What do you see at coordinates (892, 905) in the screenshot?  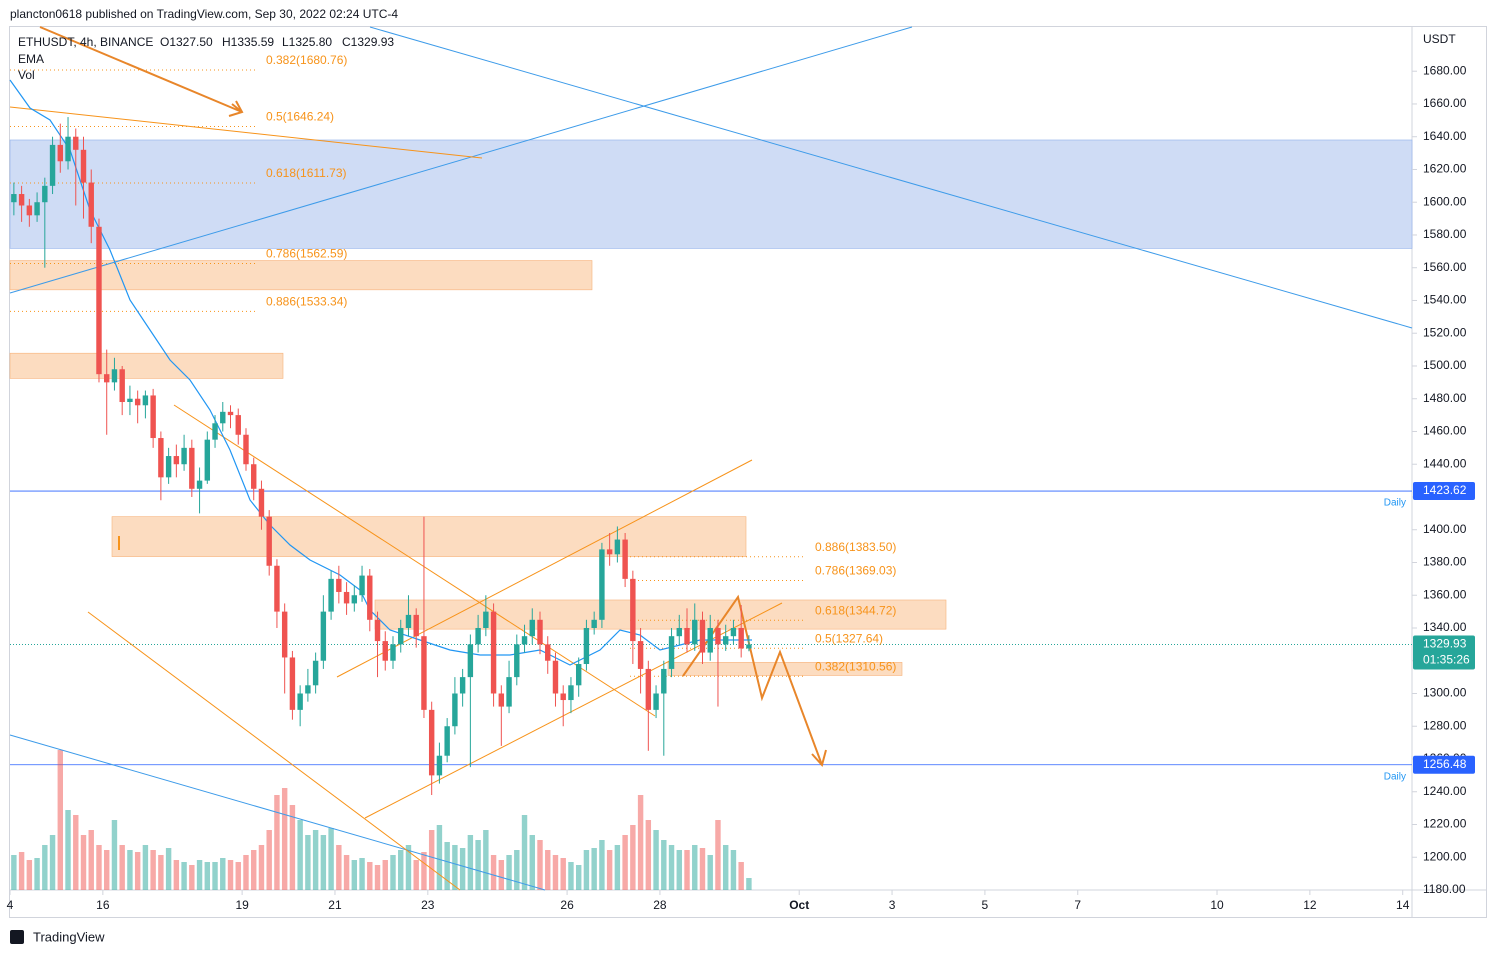 I see `x-tick-label: 3` at bounding box center [892, 905].